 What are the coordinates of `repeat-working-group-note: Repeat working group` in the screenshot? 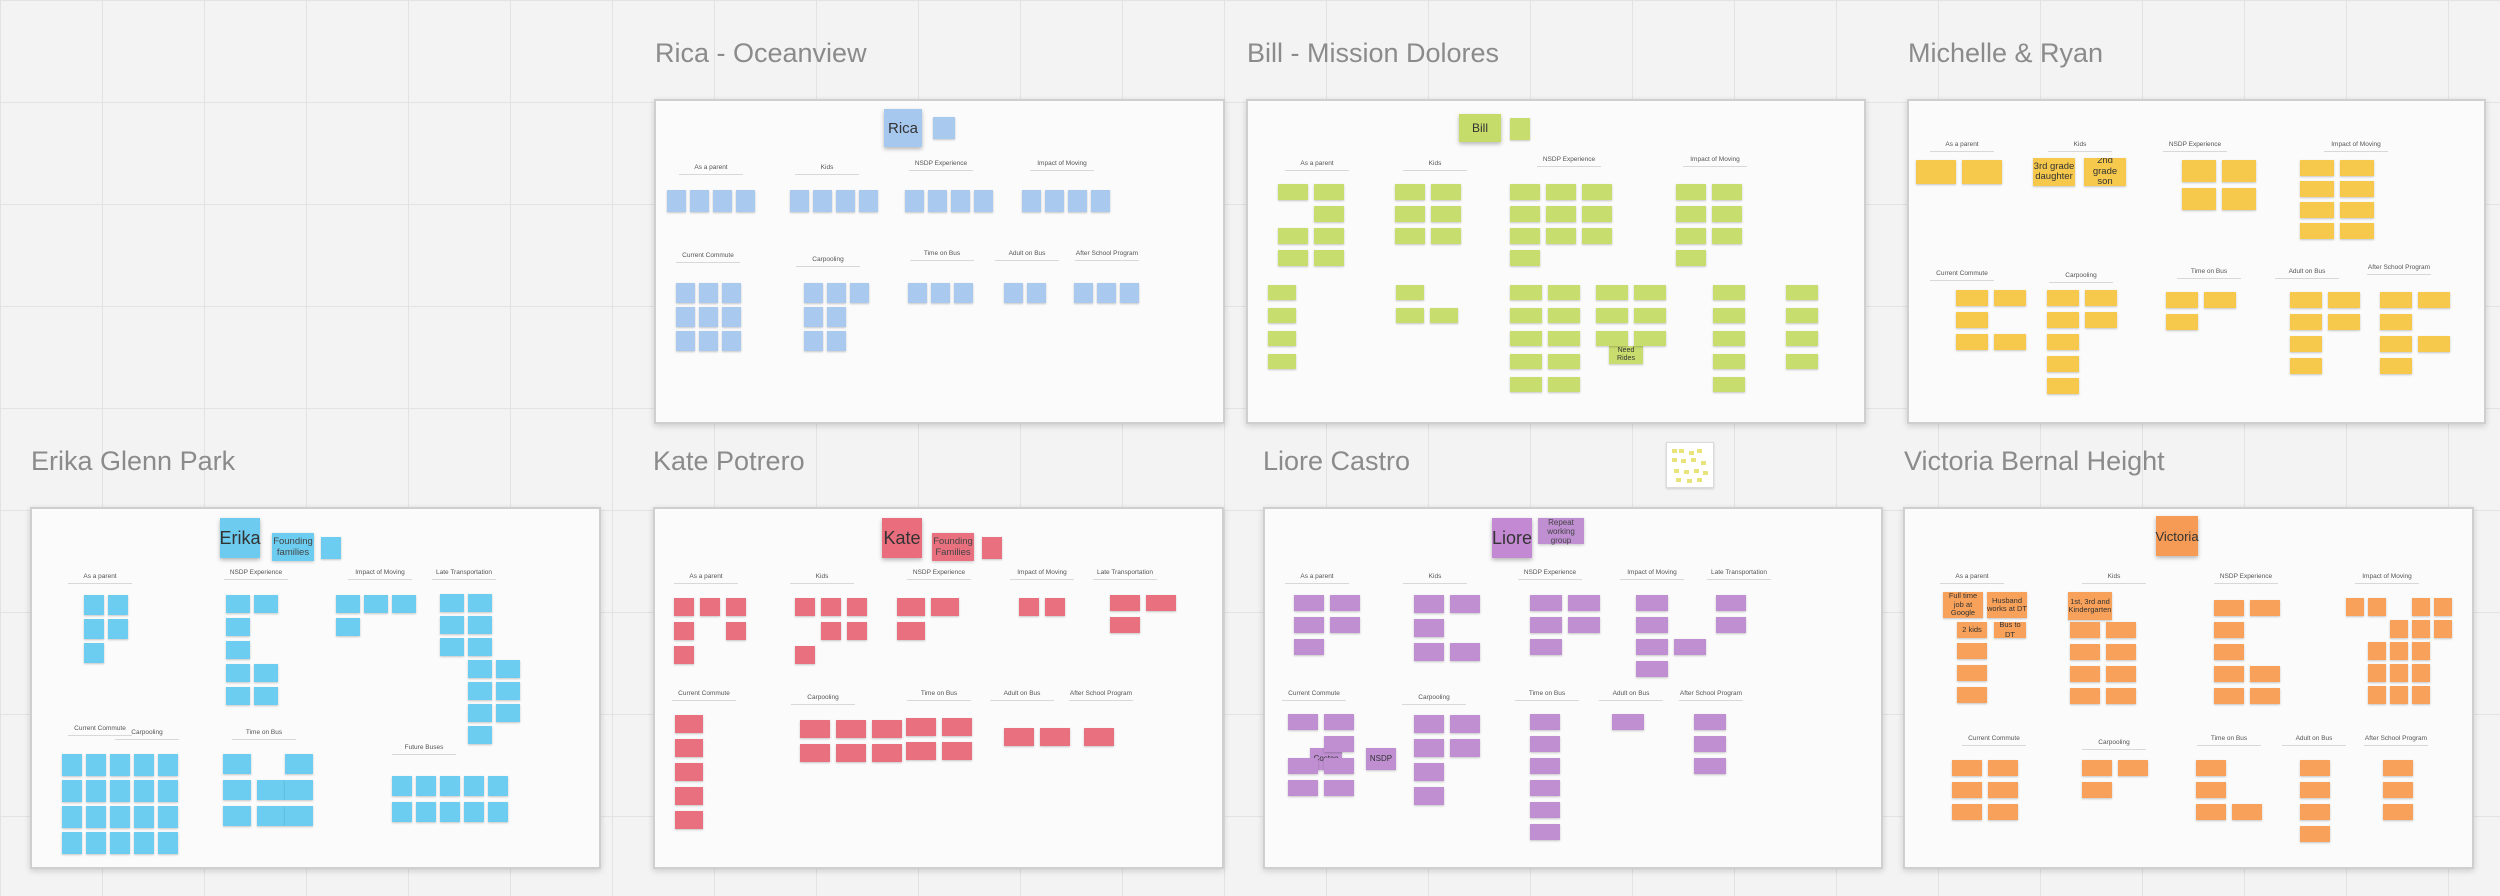 It's located at (1561, 531).